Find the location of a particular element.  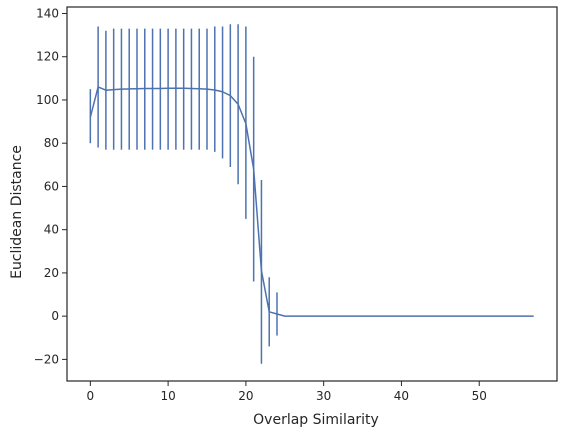

y-tick-label: 80 is located at coordinates (51, 143).